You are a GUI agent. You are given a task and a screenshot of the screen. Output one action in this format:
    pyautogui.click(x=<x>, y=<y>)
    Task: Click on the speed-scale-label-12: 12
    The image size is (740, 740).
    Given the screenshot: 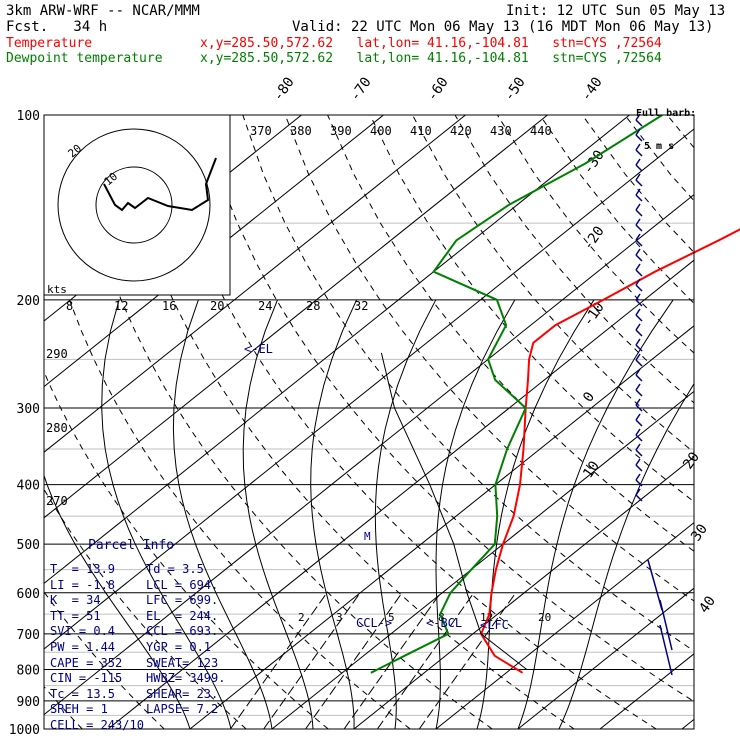 What is the action you would take?
    pyautogui.click(x=121, y=306)
    